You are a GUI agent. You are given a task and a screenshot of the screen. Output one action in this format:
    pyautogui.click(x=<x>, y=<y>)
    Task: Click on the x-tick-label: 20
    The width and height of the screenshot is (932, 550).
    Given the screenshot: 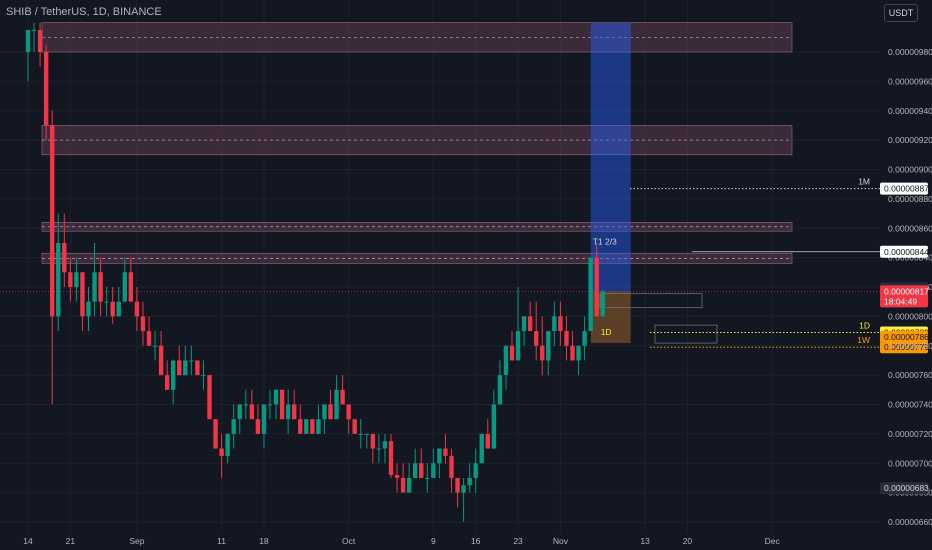 What is the action you would take?
    pyautogui.click(x=688, y=541)
    